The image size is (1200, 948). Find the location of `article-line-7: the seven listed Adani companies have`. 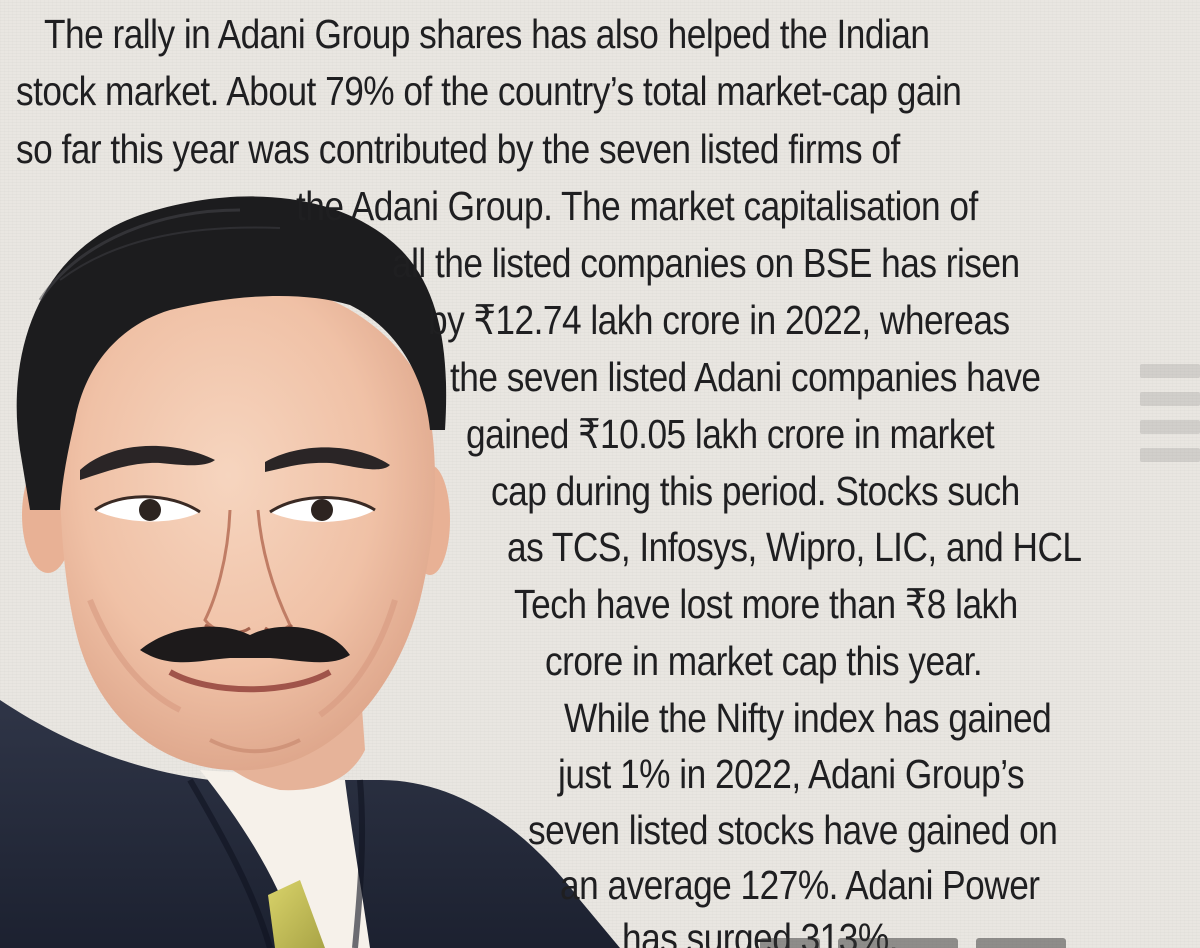

article-line-7: the seven listed Adani companies have is located at coordinates (745, 377).